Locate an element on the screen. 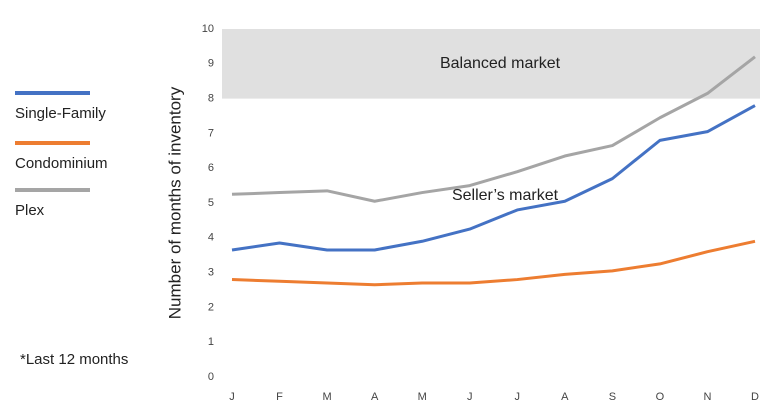  y-tick-label: 1 is located at coordinates (211, 342).